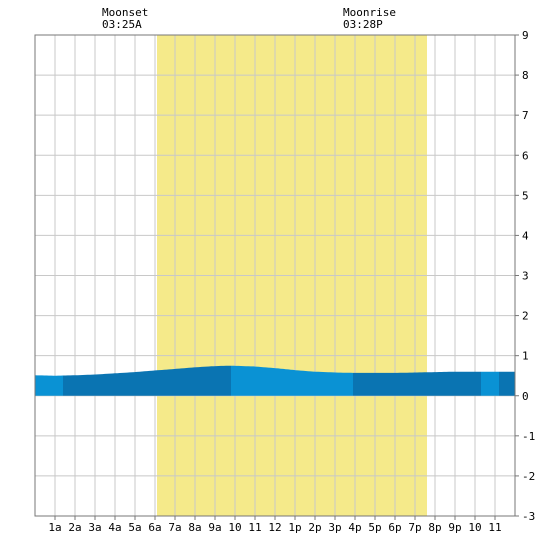  What do you see at coordinates (525, 356) in the screenshot?
I see `y-tick-label: 1` at bounding box center [525, 356].